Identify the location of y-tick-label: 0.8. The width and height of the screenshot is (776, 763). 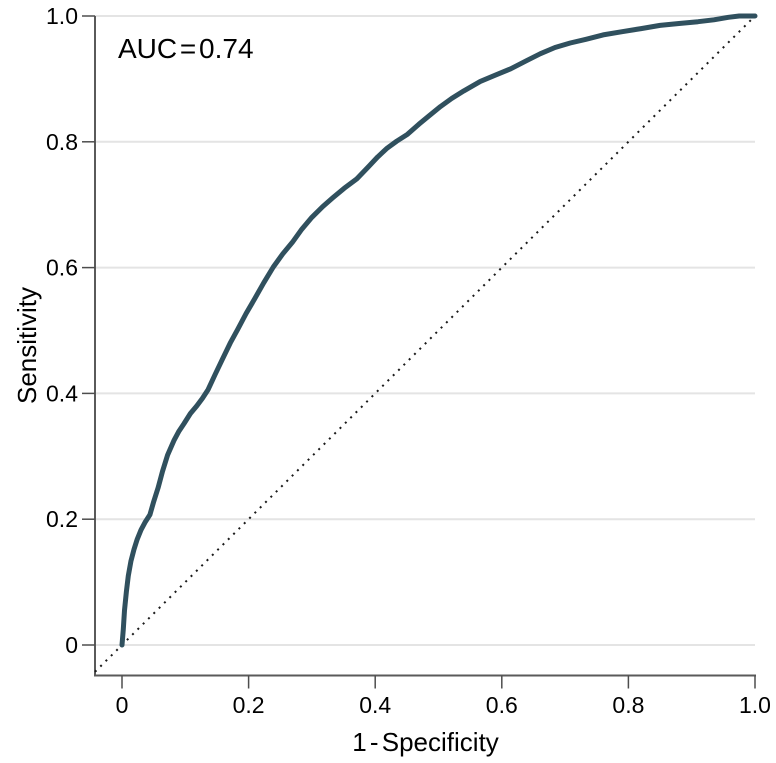
(62, 142).